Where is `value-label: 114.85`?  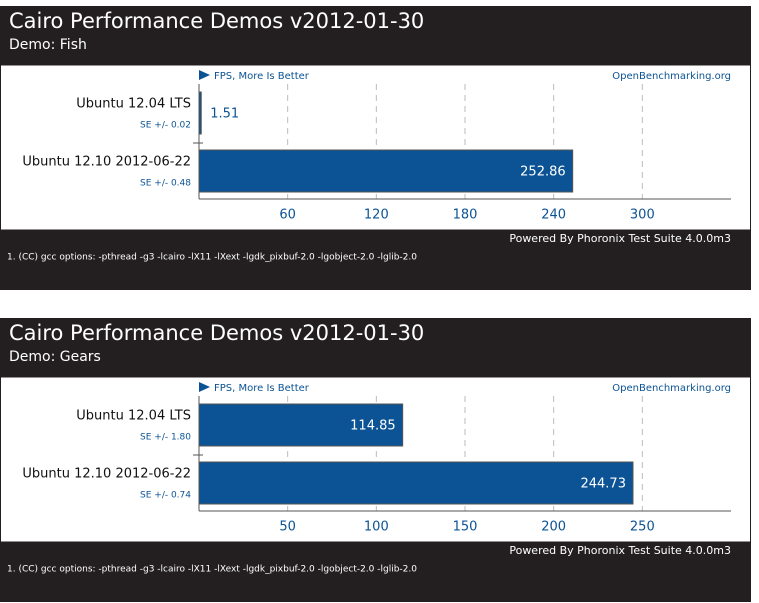
value-label: 114.85 is located at coordinates (373, 426).